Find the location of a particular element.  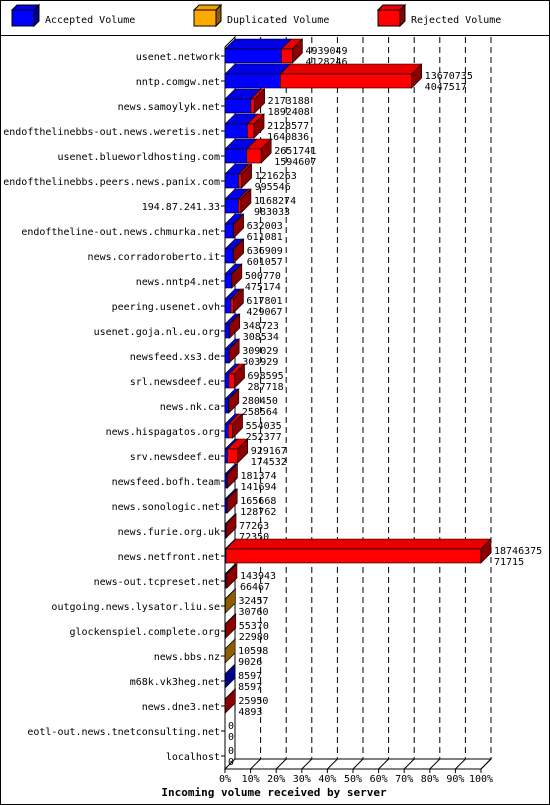

value-label-total: 1216263 is located at coordinates (276, 176).